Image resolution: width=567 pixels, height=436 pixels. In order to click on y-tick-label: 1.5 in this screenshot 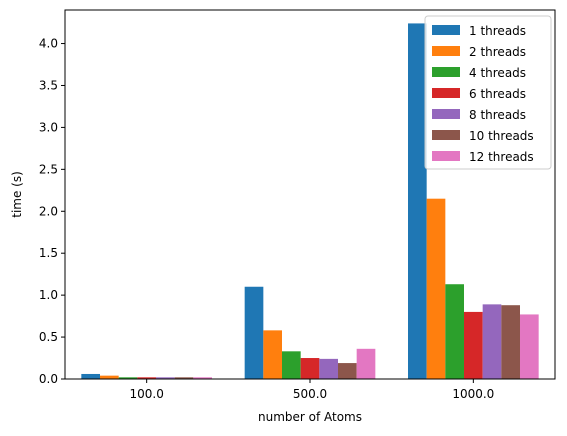, I will do `click(48, 253)`.